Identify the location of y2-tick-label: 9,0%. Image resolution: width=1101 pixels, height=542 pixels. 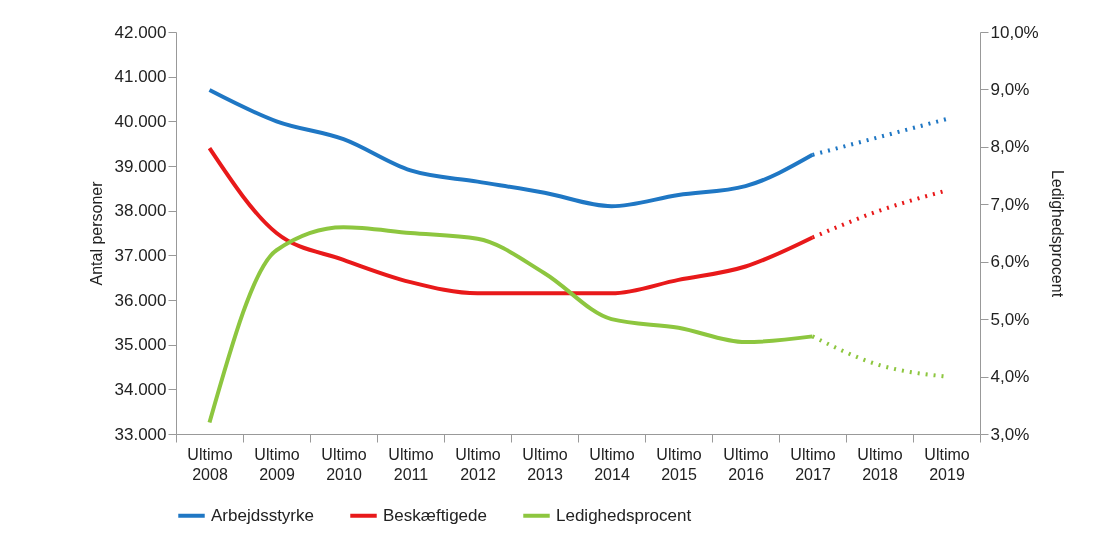
(1010, 89).